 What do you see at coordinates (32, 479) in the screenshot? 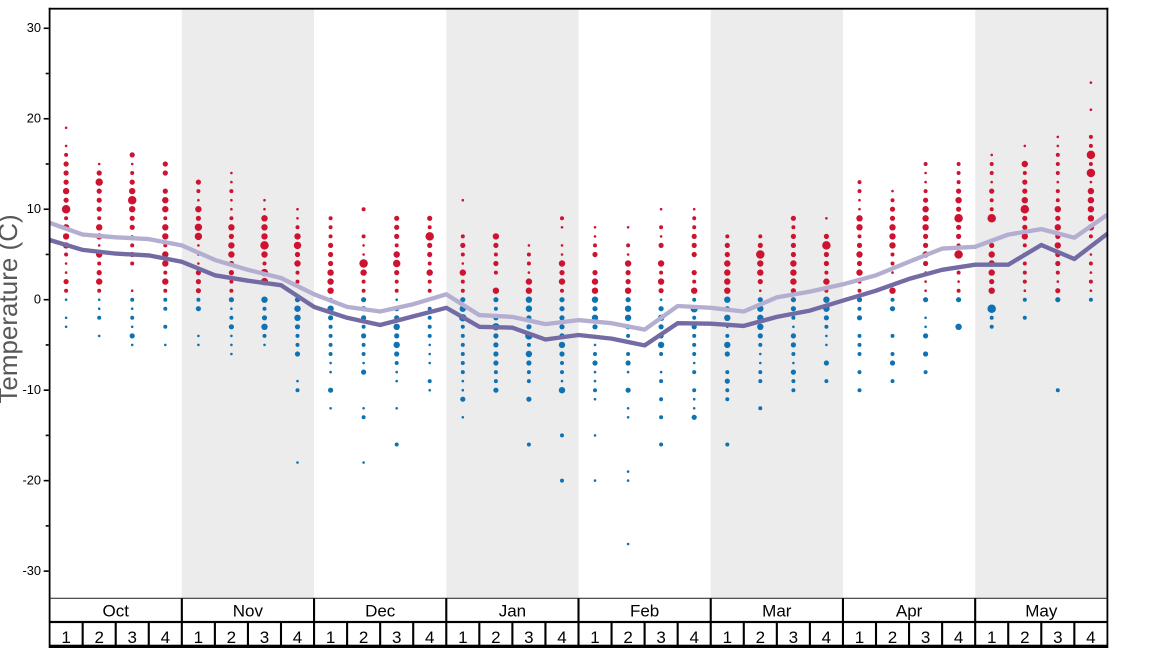
I see `svg-text: -20` at bounding box center [32, 479].